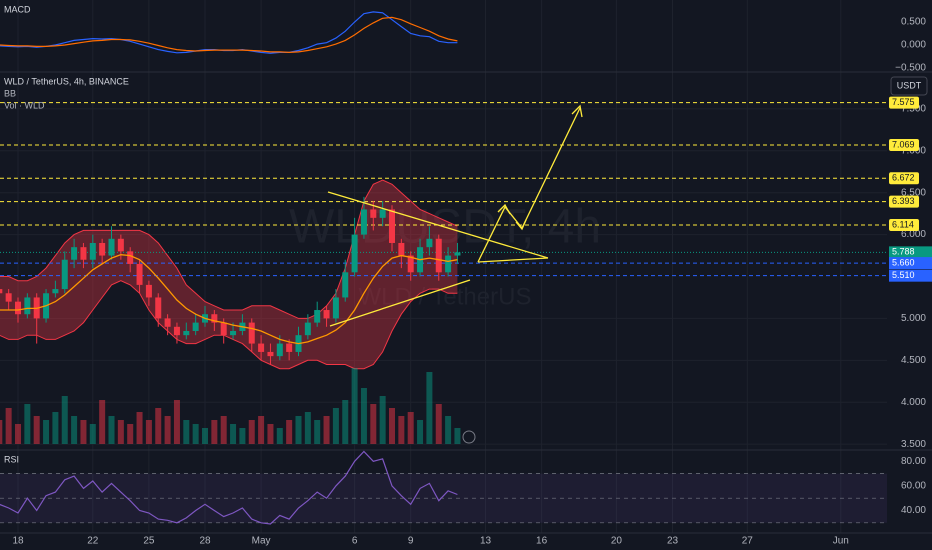 This screenshot has height=550, width=932. What do you see at coordinates (229, 487) in the screenshot?
I see `rsi-line` at bounding box center [229, 487].